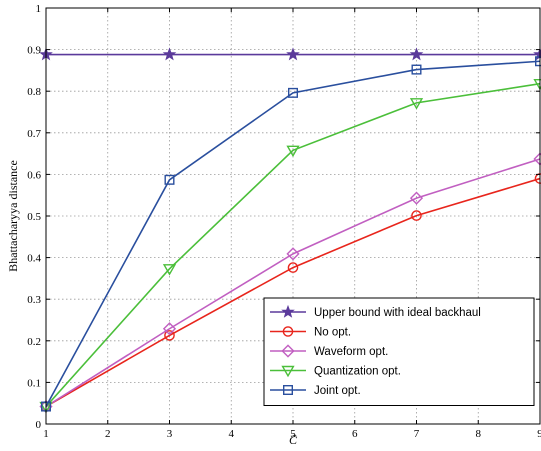  Describe the element at coordinates (170, 434) in the screenshot. I see `x-tick-label: 3` at that location.